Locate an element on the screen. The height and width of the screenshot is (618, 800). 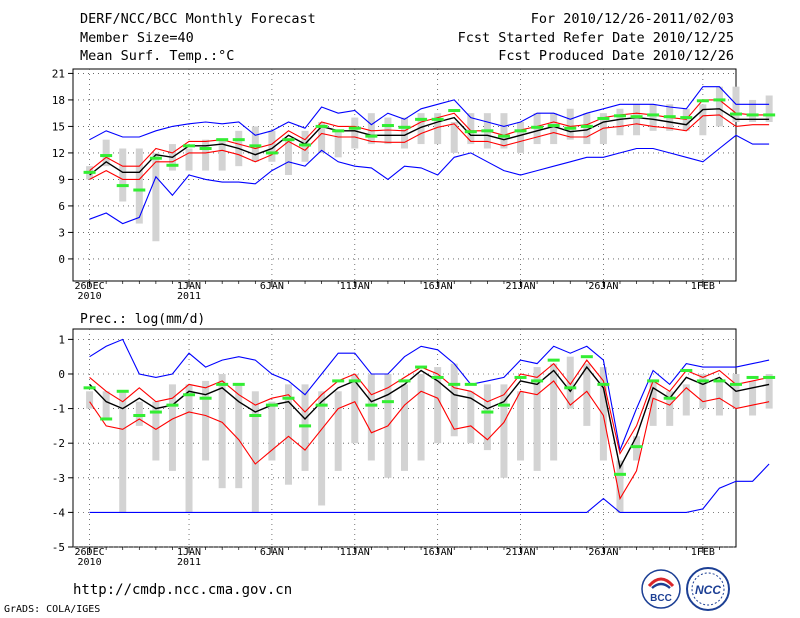
precipitation-xtick-year: 2011 is located at coordinates (189, 562).